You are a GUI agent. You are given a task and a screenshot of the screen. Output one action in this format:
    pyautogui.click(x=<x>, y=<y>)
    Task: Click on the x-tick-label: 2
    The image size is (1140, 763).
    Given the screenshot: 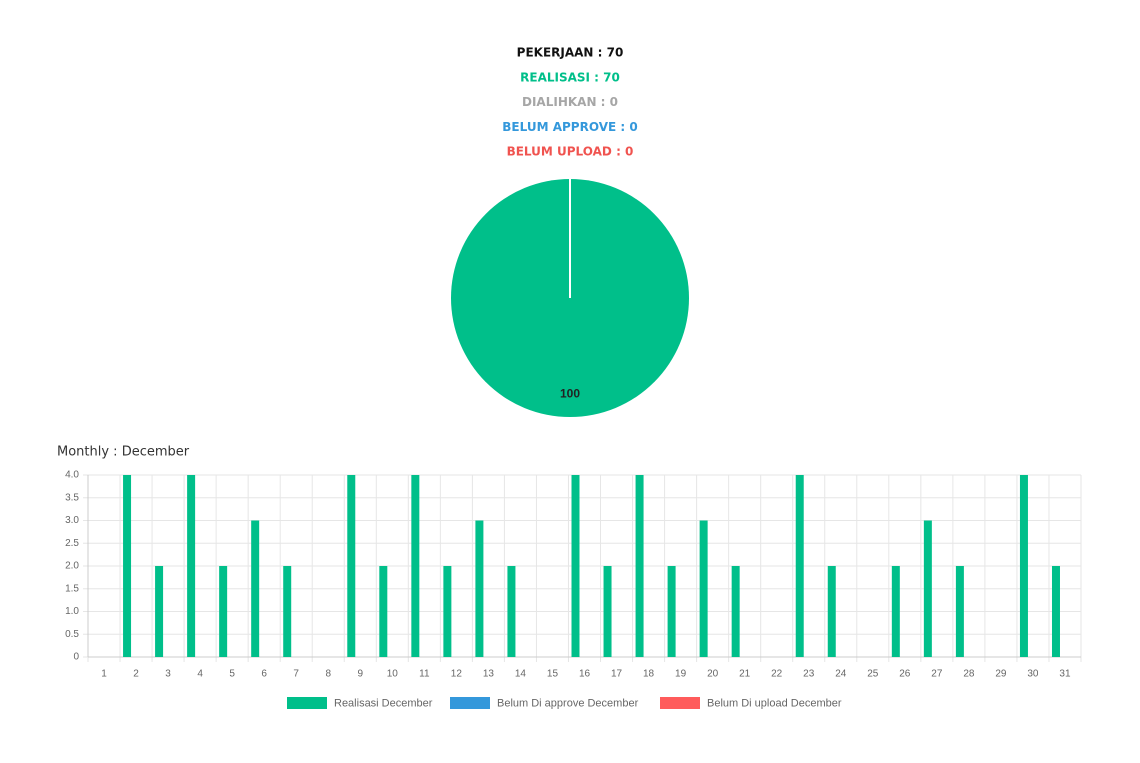 What is the action you would take?
    pyautogui.click(x=136, y=674)
    